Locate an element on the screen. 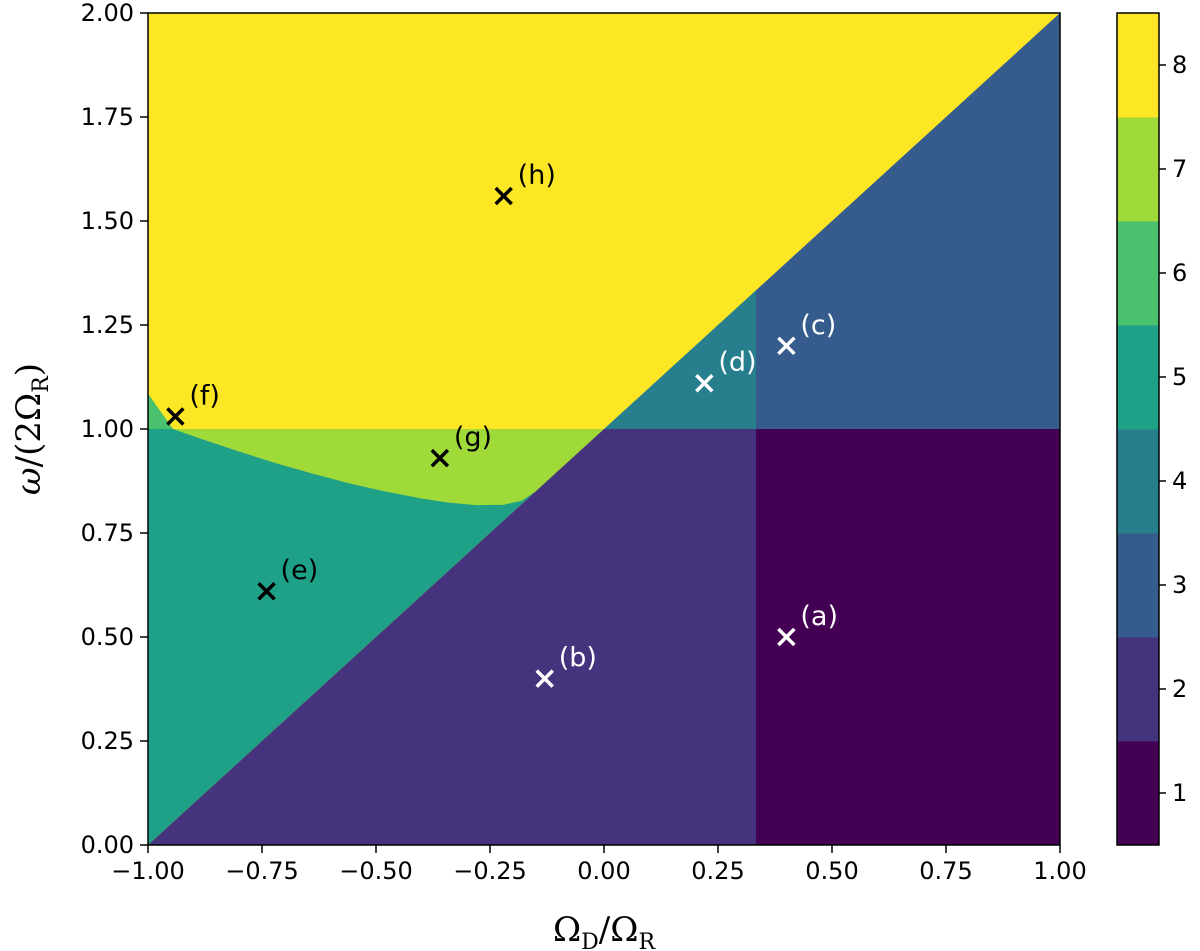  x-axis-label: ΩD/ΩR is located at coordinates (605, 930).